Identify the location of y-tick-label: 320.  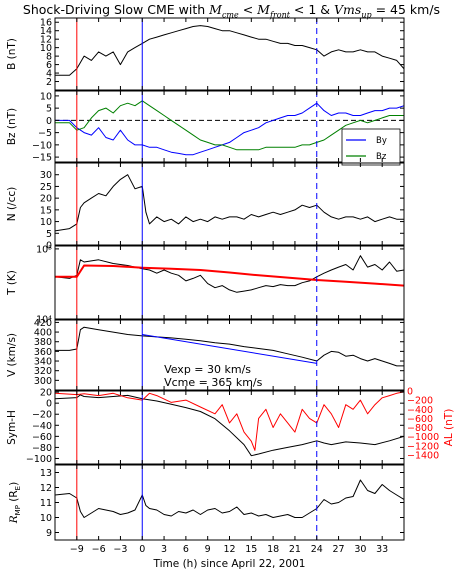
(43, 371).